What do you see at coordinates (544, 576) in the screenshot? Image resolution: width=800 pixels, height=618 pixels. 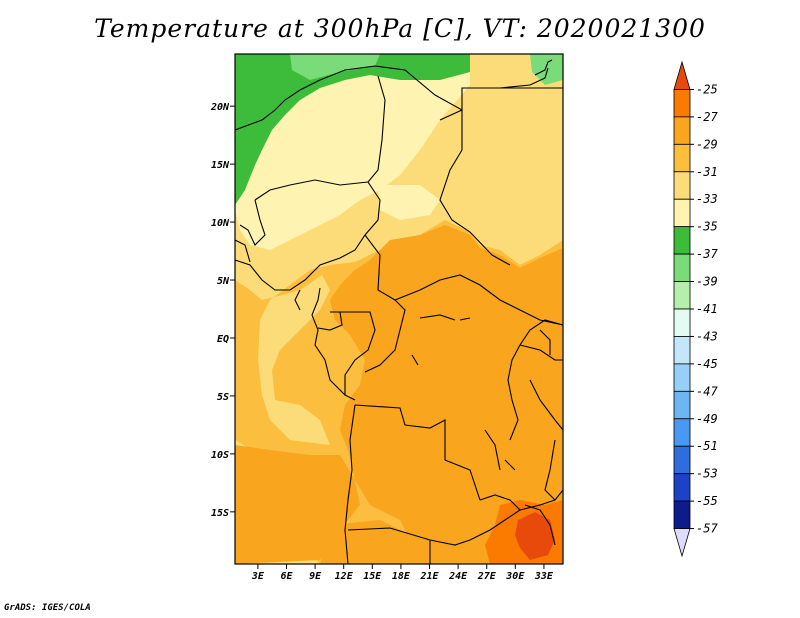 I see `lon-tick-label: 33E` at bounding box center [544, 576].